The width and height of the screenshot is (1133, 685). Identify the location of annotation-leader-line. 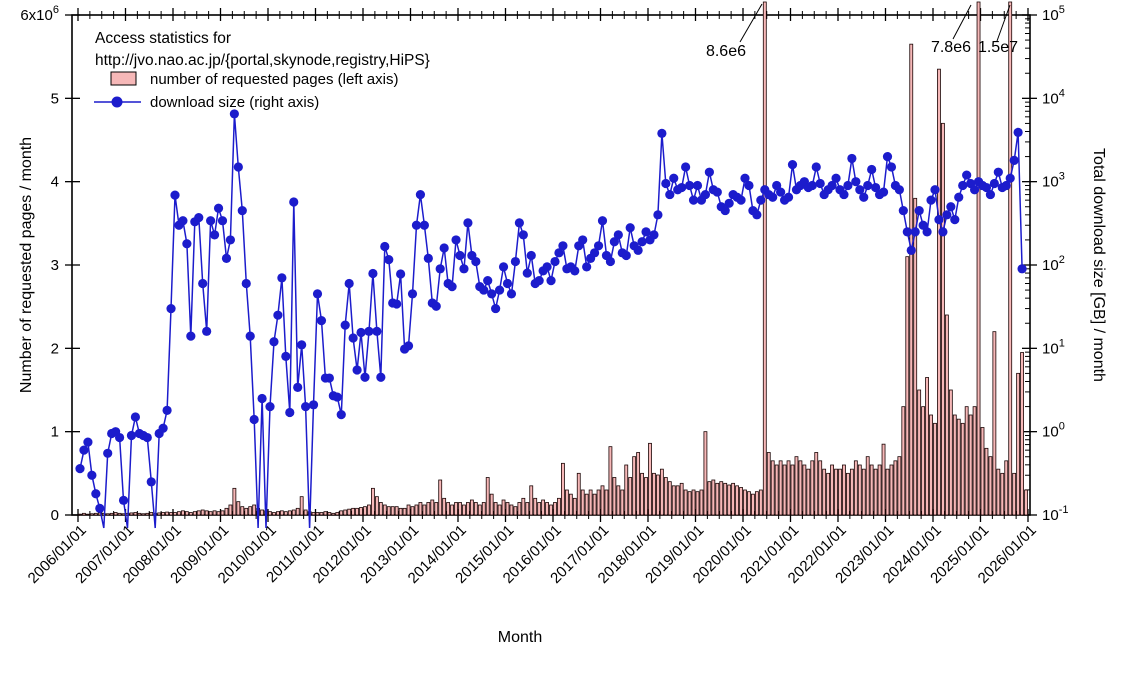
(751, 23).